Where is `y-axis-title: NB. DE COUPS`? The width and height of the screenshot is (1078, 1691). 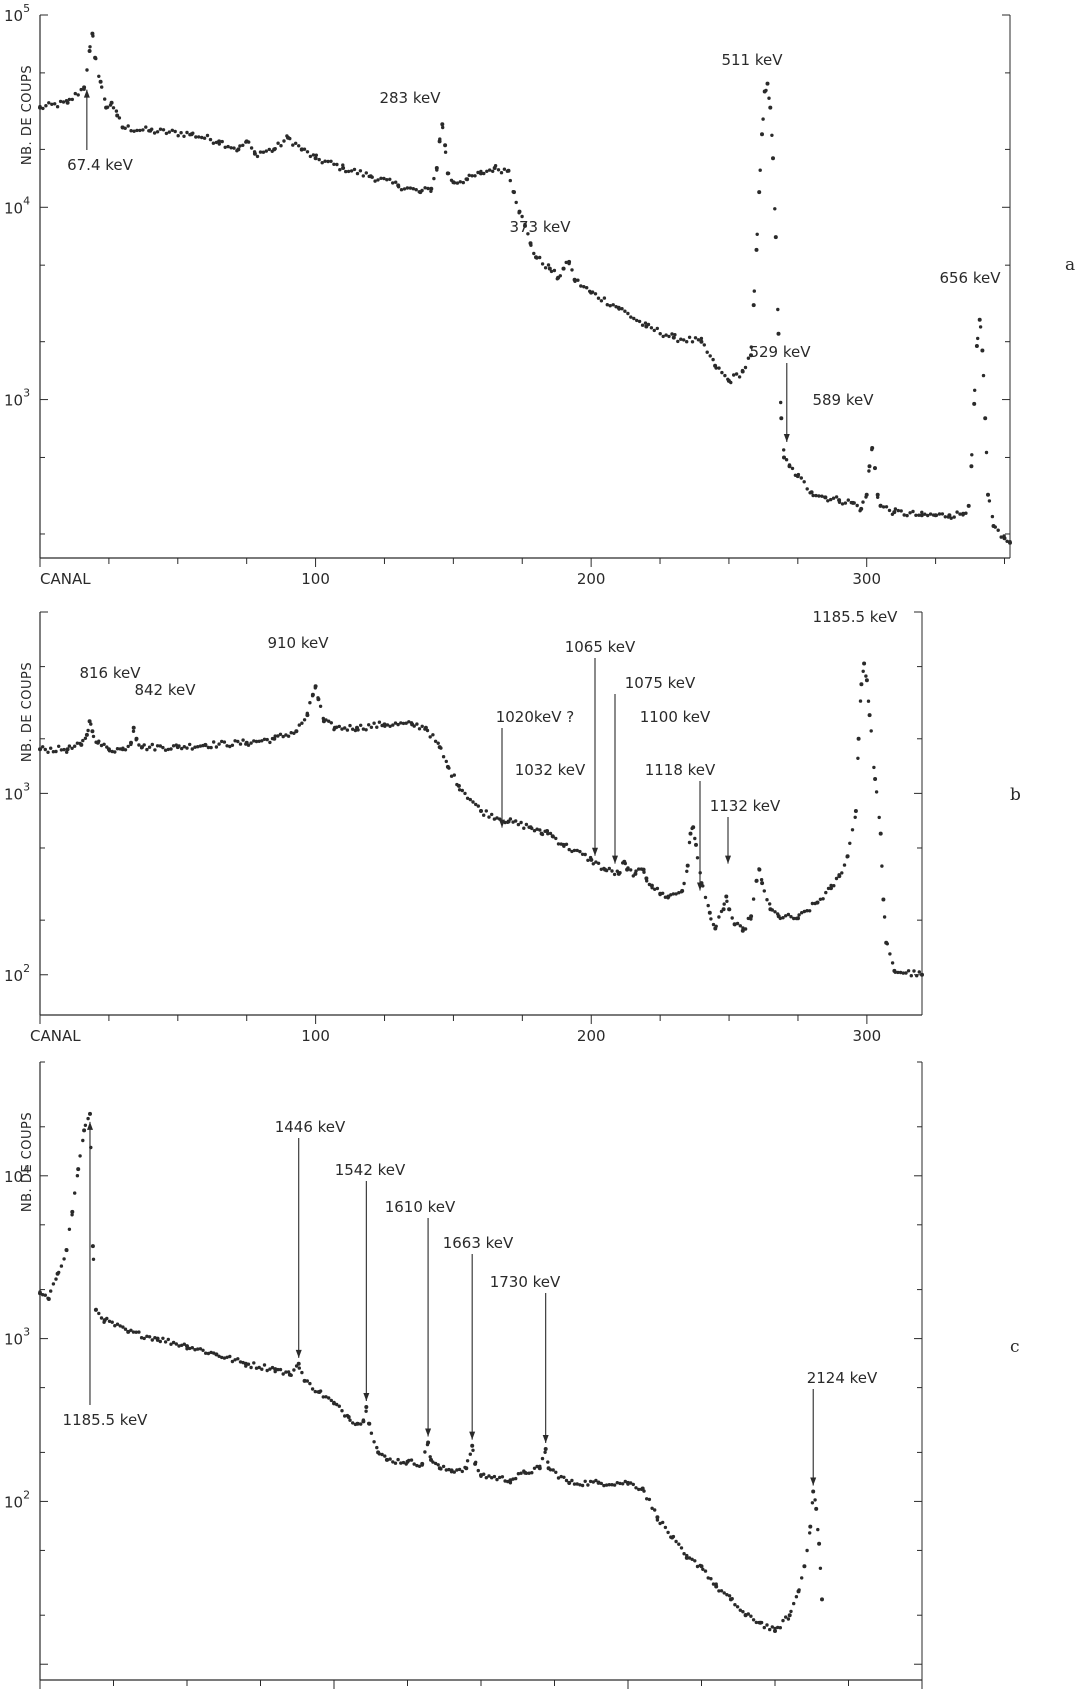
y-axis-title: NB. DE COUPS is located at coordinates (27, 712).